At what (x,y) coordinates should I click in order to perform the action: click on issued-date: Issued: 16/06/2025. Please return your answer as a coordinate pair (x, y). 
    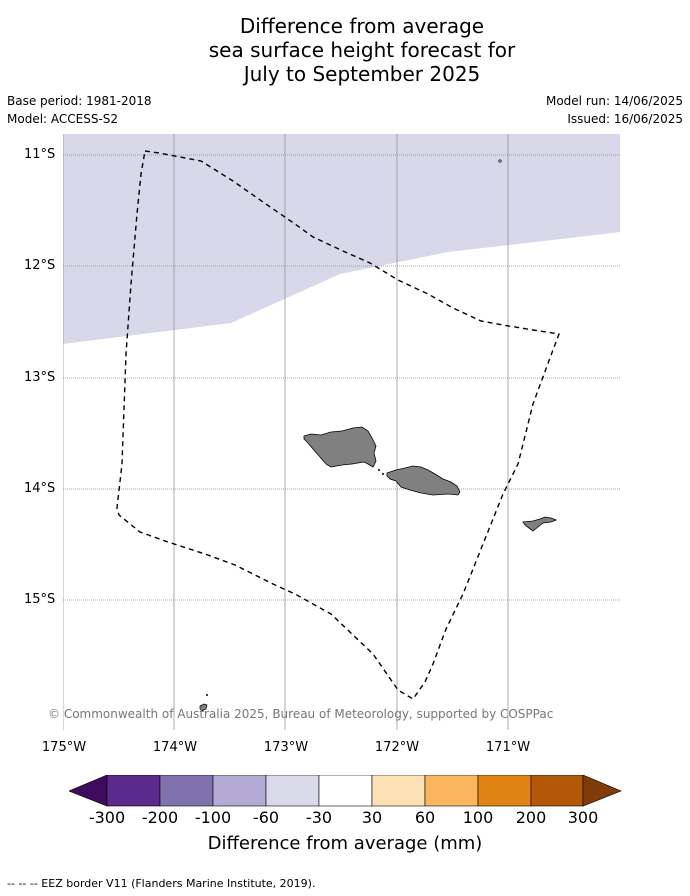
    Looking at the image, I should click on (625, 119).